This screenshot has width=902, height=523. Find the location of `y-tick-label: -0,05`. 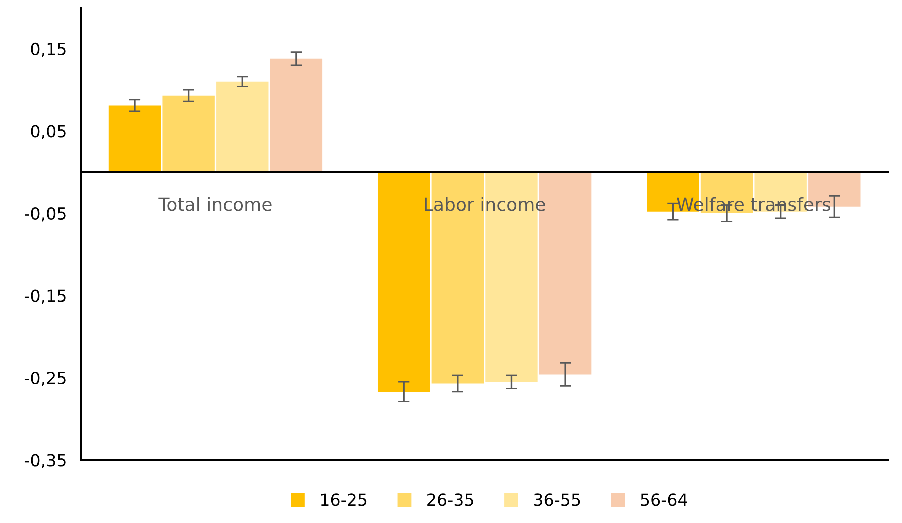

y-tick-label: -0,05 is located at coordinates (45, 214).